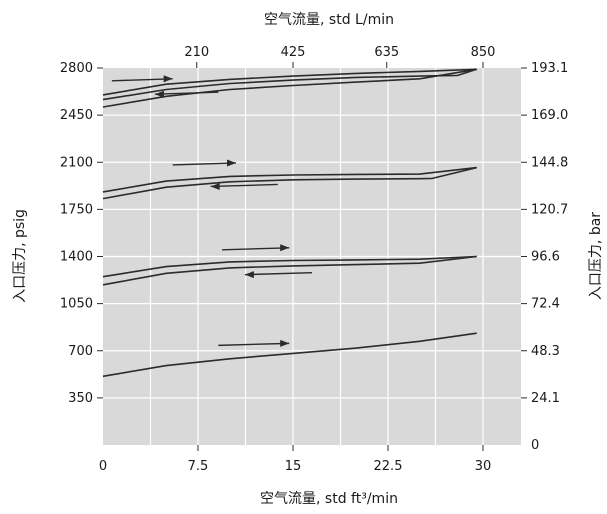 Image resolution: width=607 pixels, height=514 pixels. What do you see at coordinates (388, 466) in the screenshot?
I see `x-tick-label: 22.5` at bounding box center [388, 466].